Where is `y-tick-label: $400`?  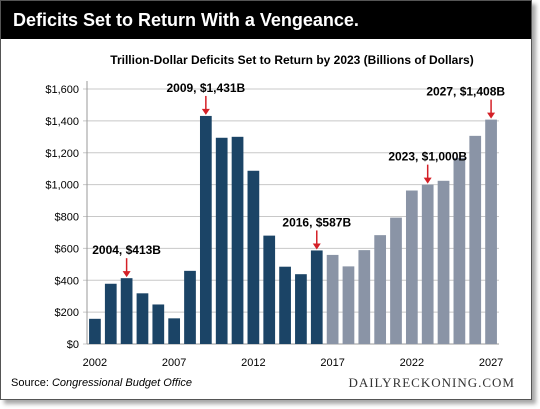
y-tick-label: $400 is located at coordinates (67, 281).